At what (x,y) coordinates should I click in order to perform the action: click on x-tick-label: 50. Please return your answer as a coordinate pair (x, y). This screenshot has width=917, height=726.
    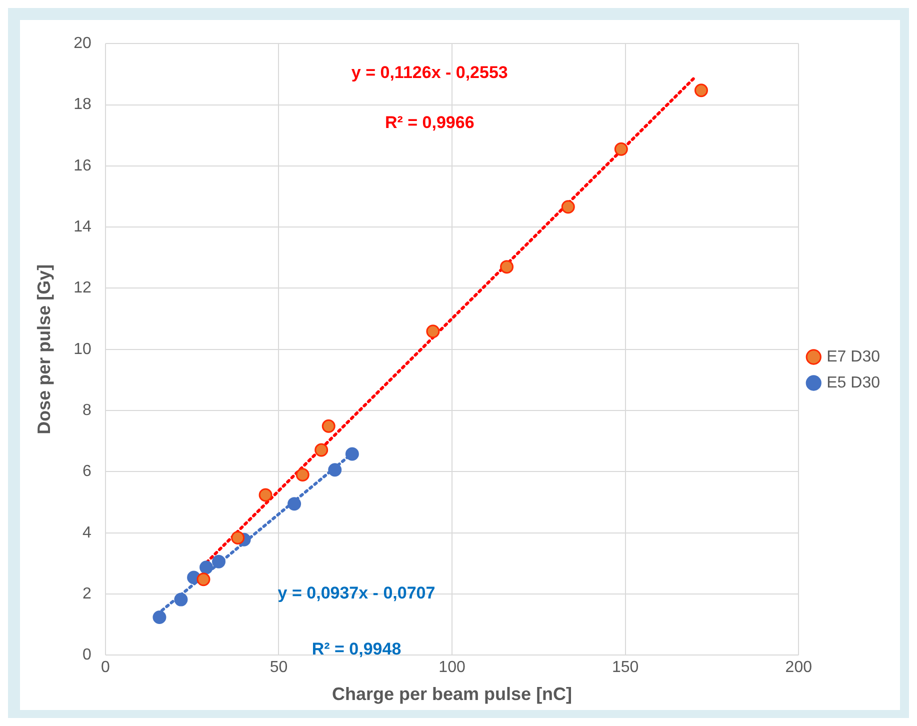
    Looking at the image, I should click on (279, 667).